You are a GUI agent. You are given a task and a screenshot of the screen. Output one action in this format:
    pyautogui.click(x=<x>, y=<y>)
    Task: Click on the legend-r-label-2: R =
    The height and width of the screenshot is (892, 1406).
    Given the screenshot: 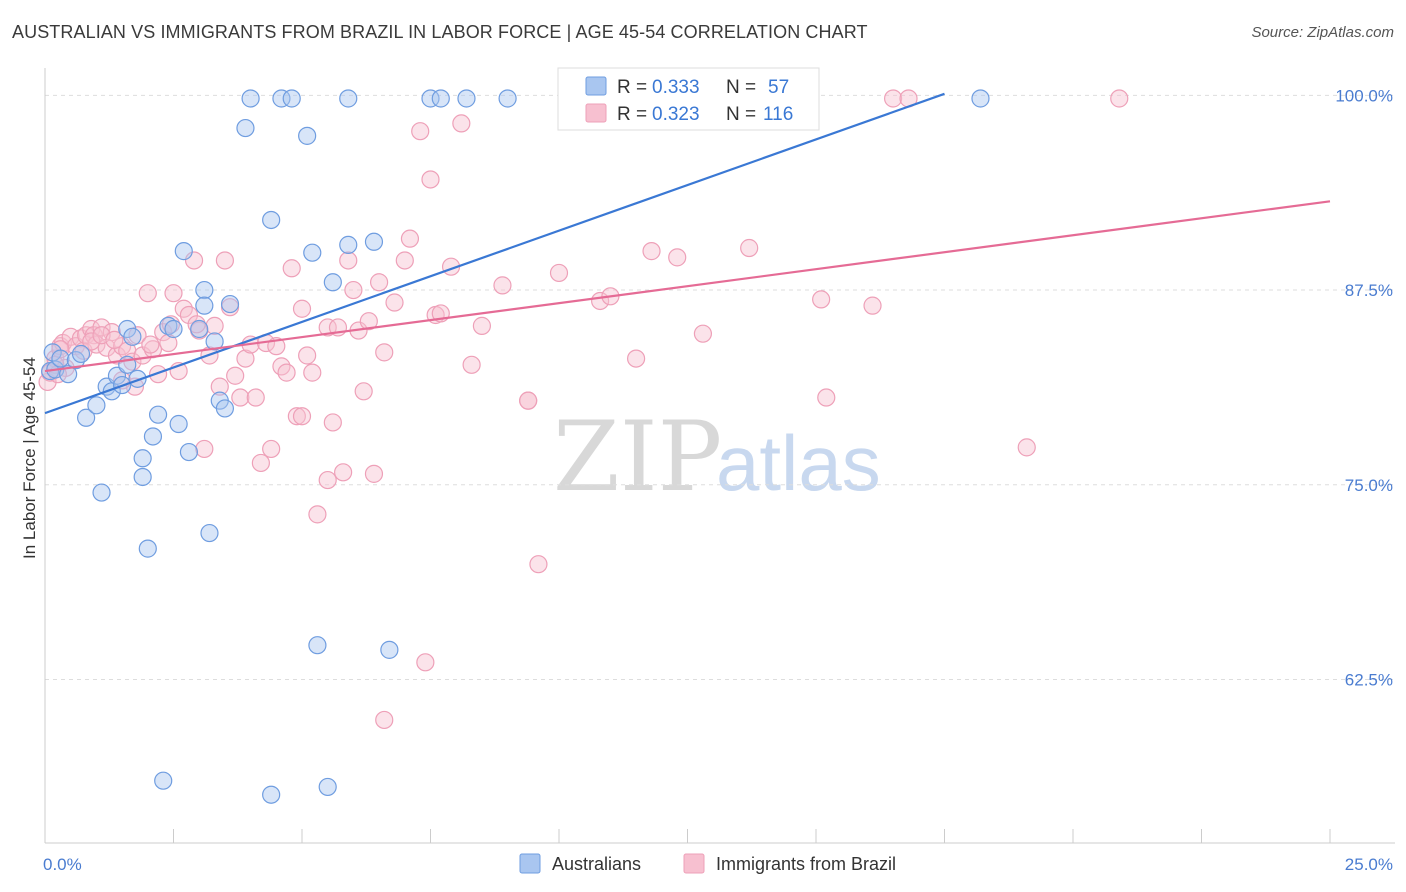 What is the action you would take?
    pyautogui.click(x=632, y=114)
    